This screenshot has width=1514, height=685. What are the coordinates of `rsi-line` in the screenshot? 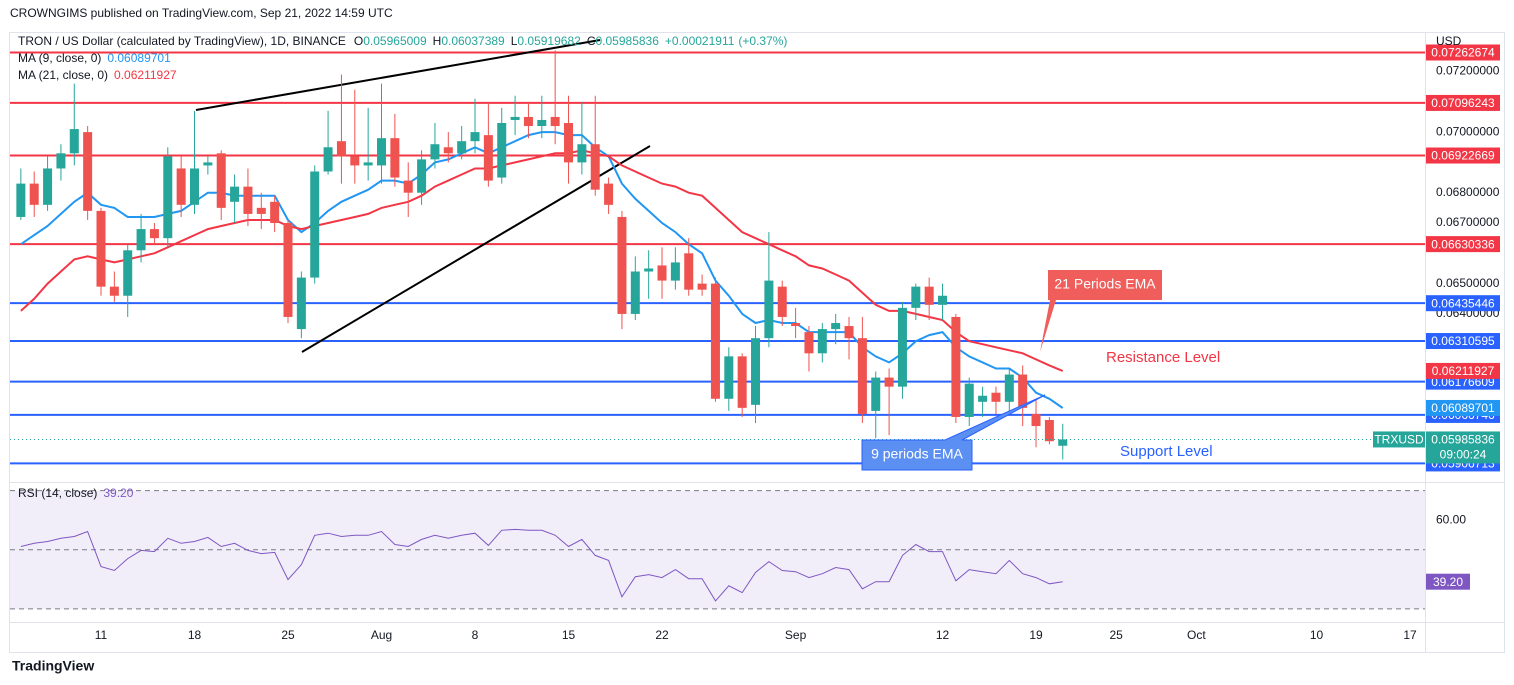 It's located at (541, 565).